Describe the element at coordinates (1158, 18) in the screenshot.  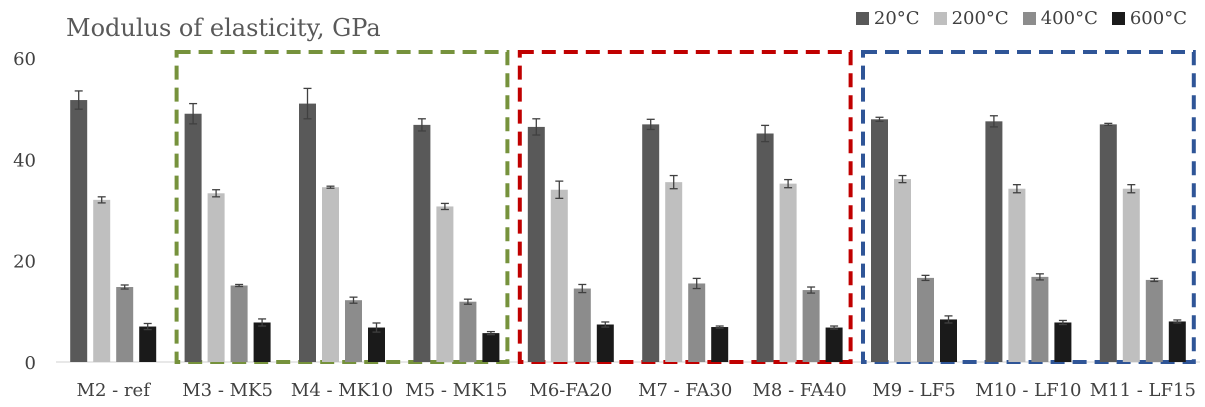
I see `legend-label-600c: 600°C` at that location.